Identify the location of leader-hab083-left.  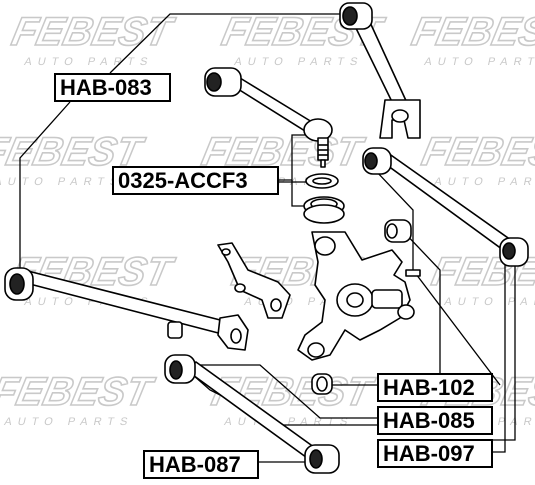
(45, 188).